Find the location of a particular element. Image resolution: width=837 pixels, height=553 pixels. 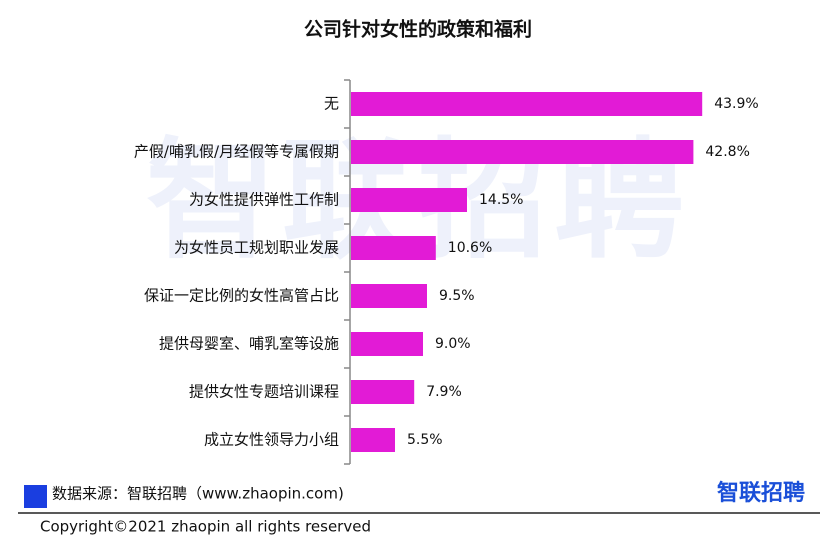

value-label: 42.8% is located at coordinates (727, 152).